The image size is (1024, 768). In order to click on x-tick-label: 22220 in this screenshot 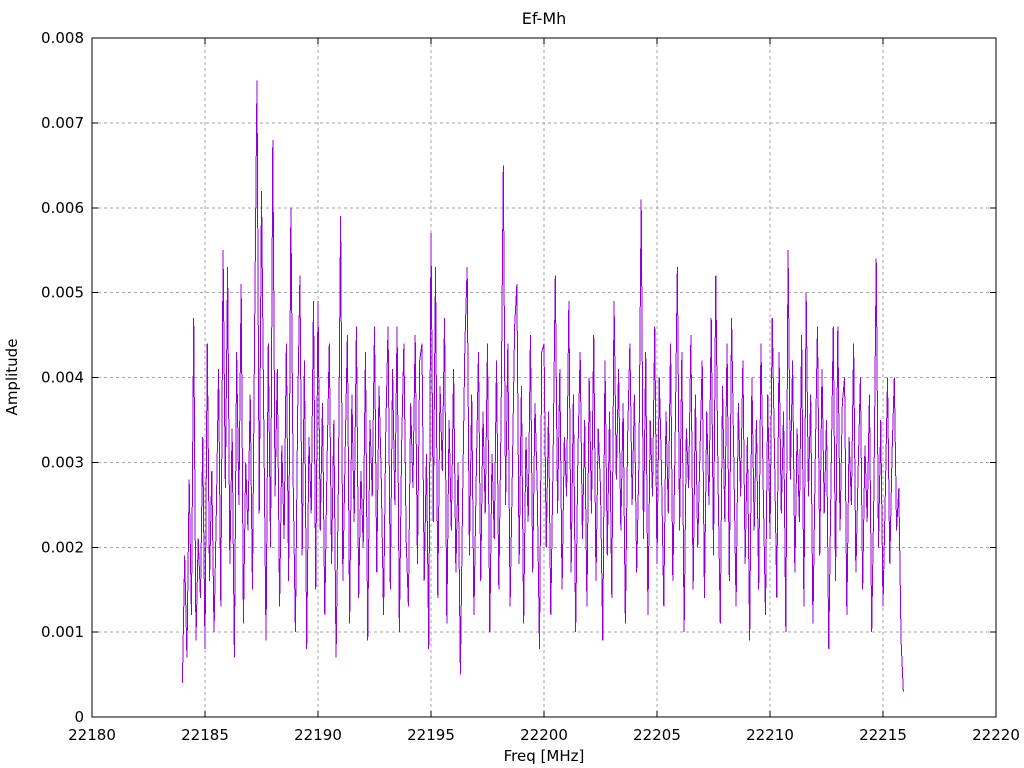, I will do `click(996, 735)`.